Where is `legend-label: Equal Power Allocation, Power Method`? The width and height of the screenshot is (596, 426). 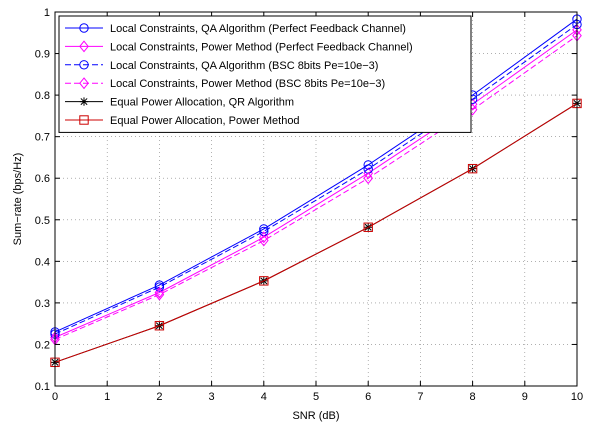
legend-label: Equal Power Allocation, Power Method is located at coordinates (205, 121).